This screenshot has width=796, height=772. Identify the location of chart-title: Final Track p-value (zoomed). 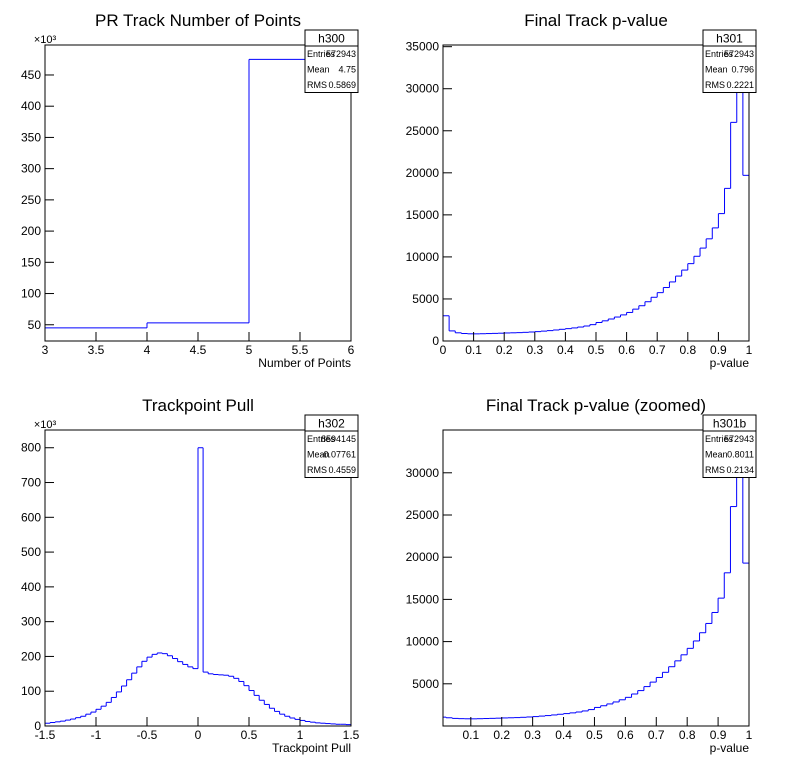
(596, 405).